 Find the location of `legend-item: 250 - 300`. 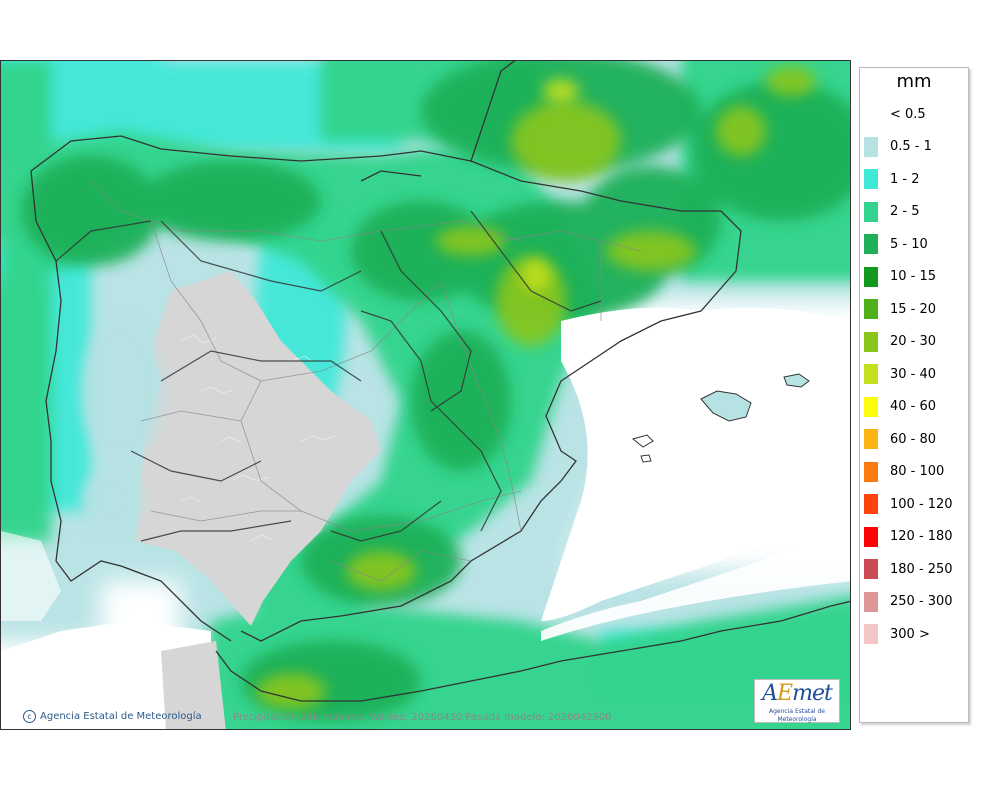

legend-item: 250 - 300 is located at coordinates (914, 602).